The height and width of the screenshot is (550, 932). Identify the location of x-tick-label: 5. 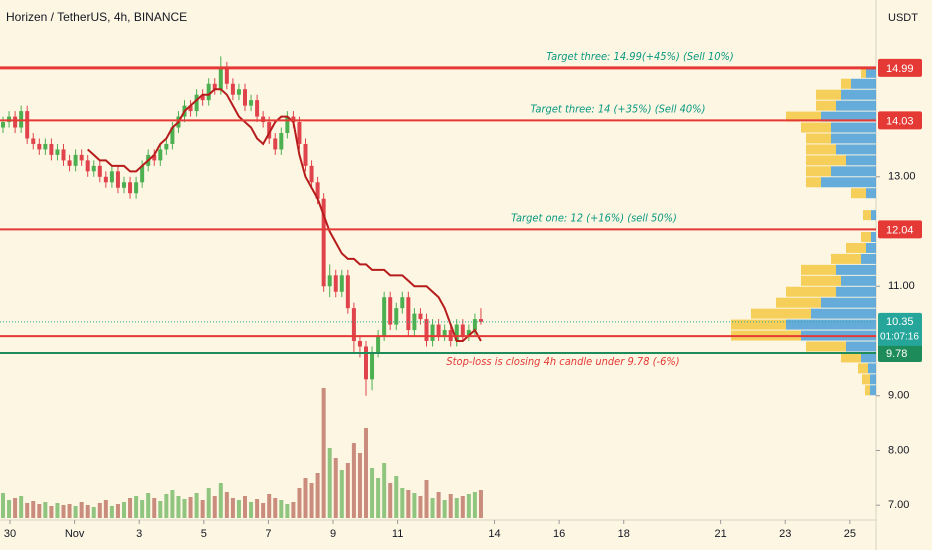
(204, 534).